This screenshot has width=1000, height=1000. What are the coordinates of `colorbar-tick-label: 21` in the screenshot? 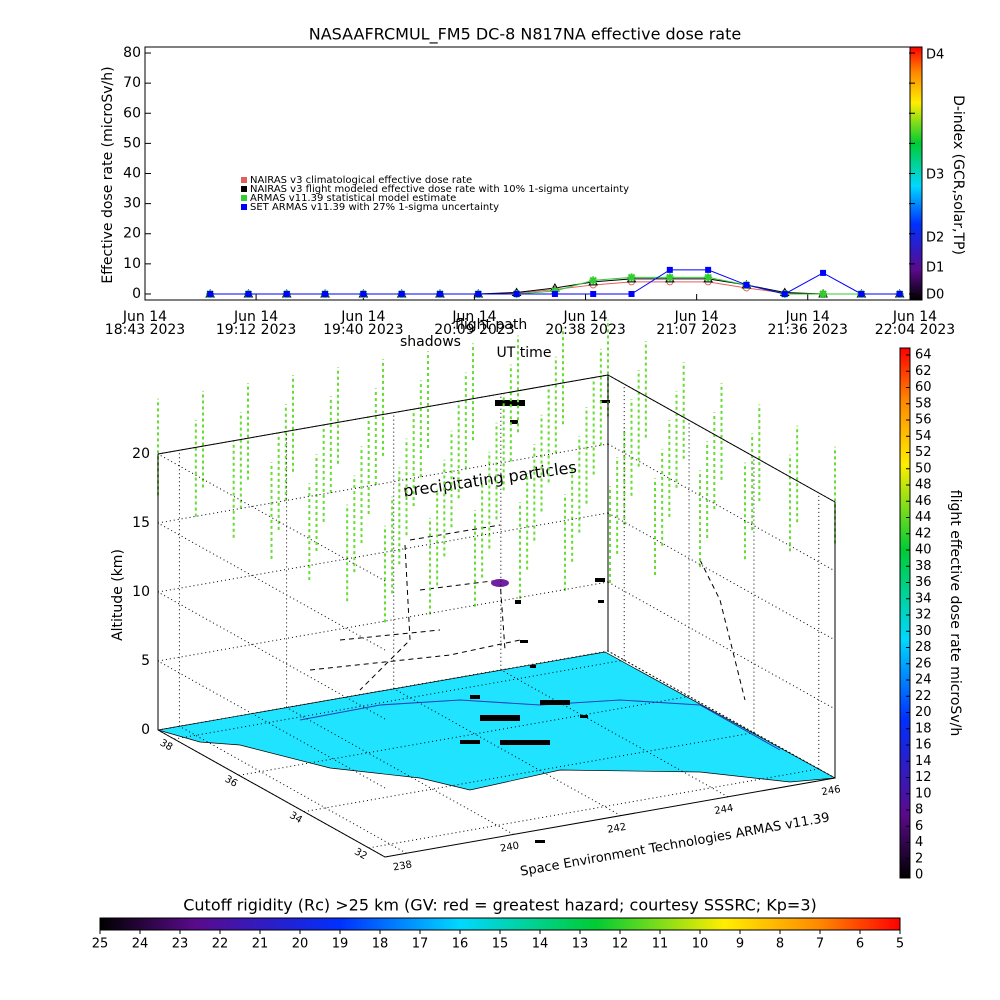 It's located at (260, 944).